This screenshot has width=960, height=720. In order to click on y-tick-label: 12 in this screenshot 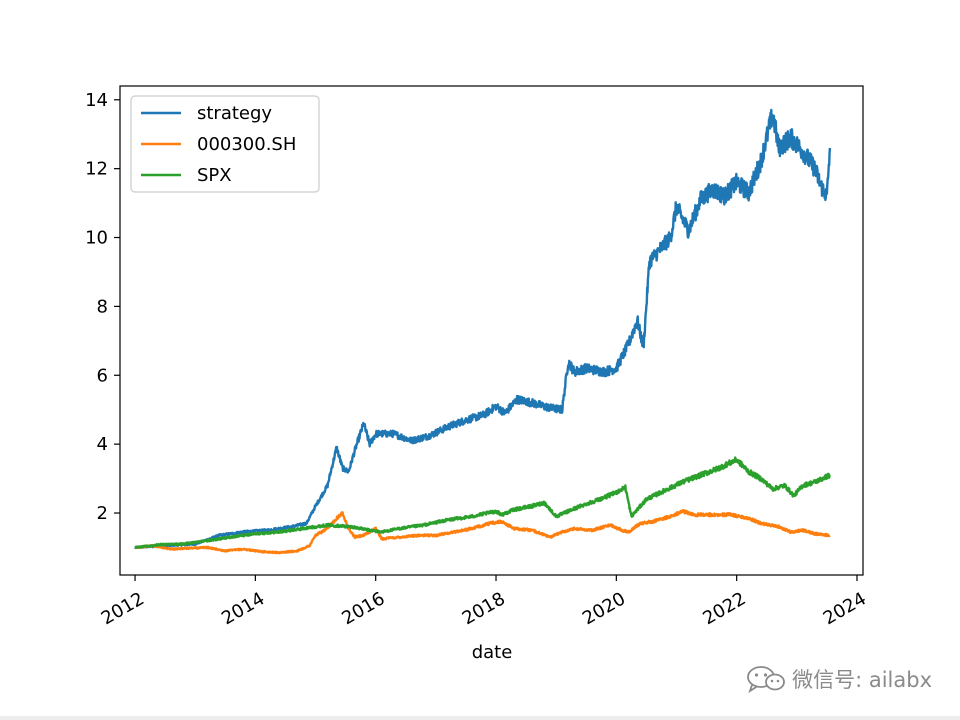, I will do `click(96, 169)`.